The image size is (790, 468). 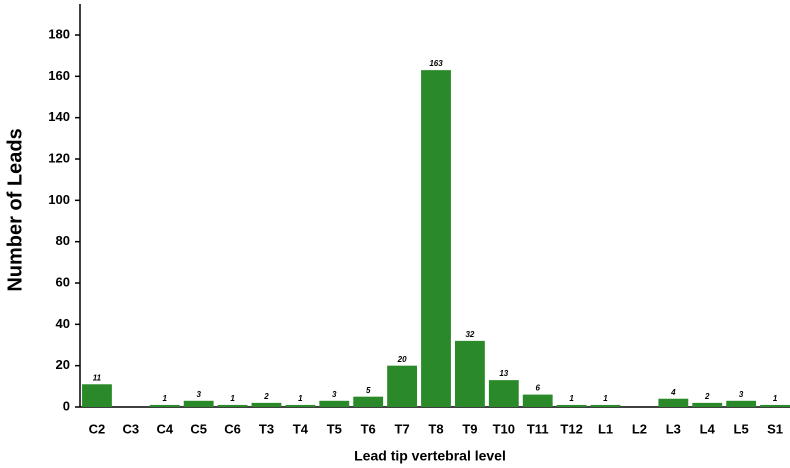 What do you see at coordinates (301, 428) in the screenshot?
I see `x-tick-label: T4` at bounding box center [301, 428].